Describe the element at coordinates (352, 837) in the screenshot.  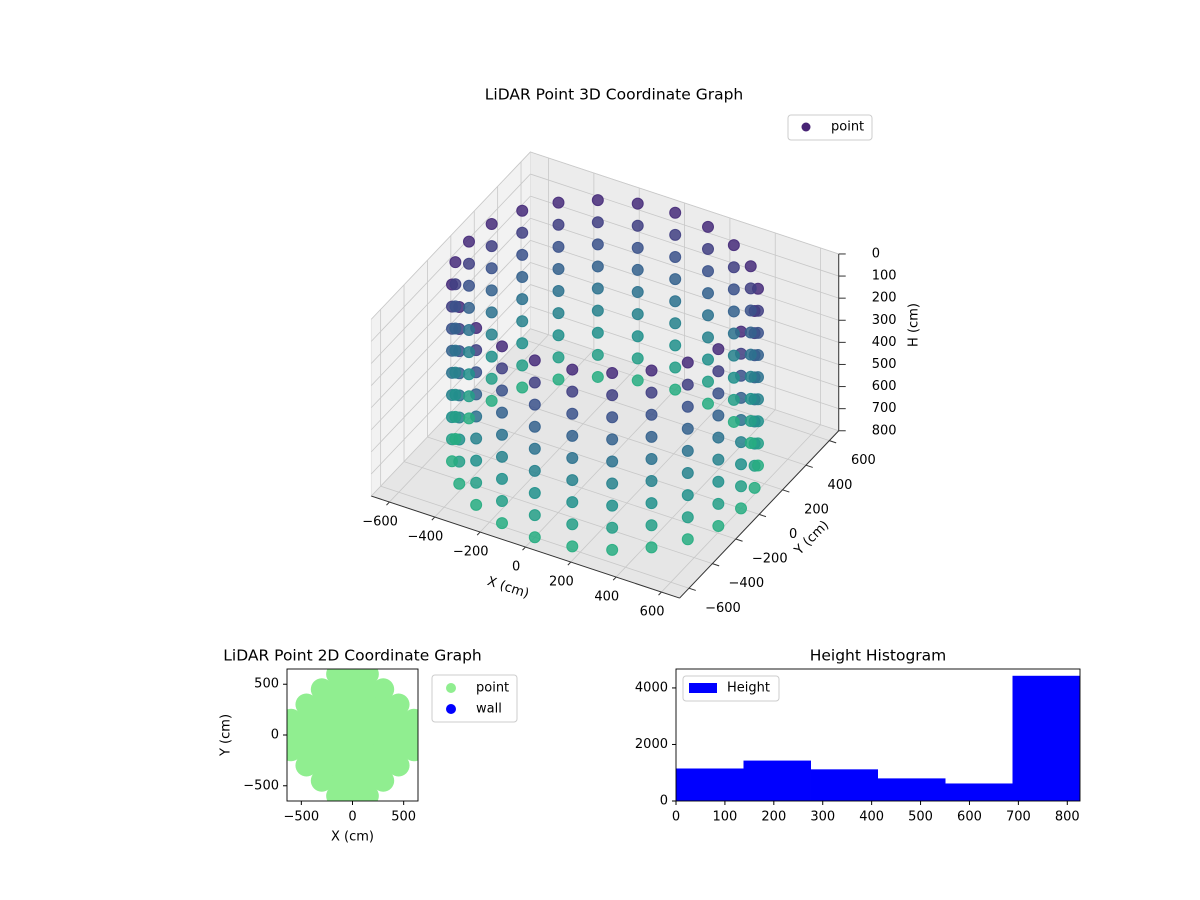
I see `x-axis-label: X (cm)` at that location.